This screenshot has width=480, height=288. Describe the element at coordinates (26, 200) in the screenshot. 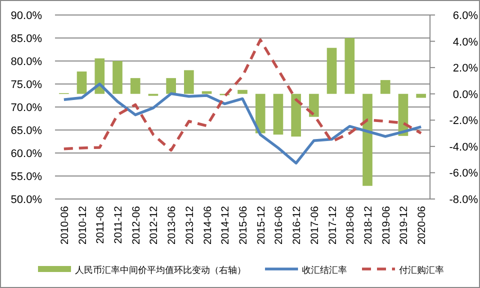

I see `y-tick-label: 50.0%` at that location.